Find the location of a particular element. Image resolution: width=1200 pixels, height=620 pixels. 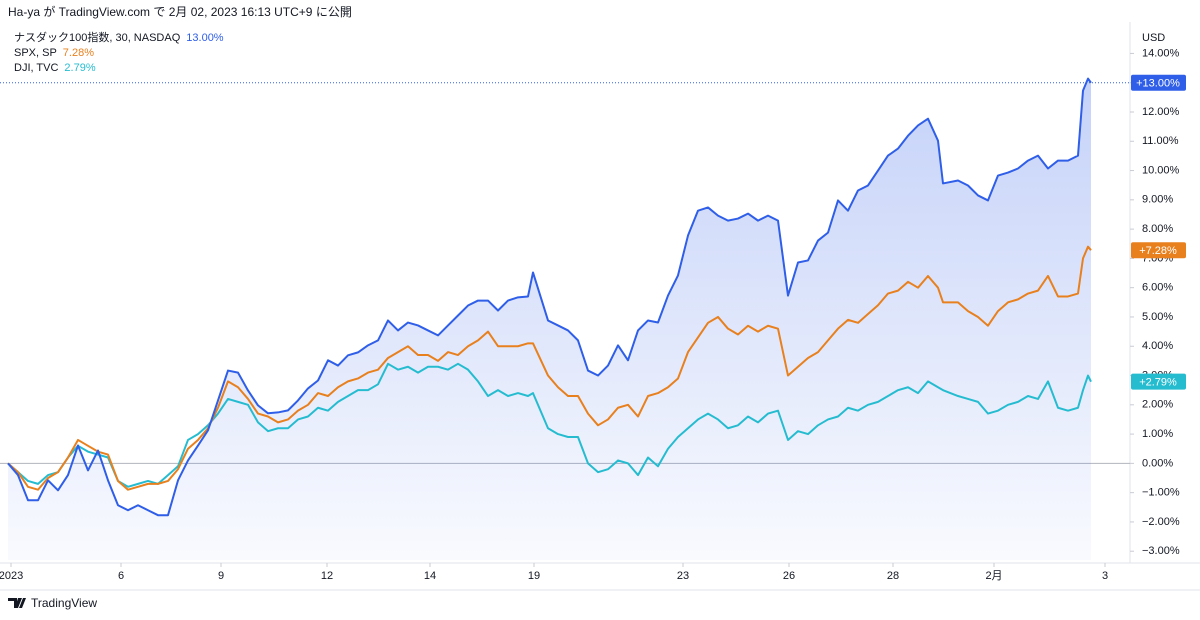

tv-logo is located at coordinates (17, 603).